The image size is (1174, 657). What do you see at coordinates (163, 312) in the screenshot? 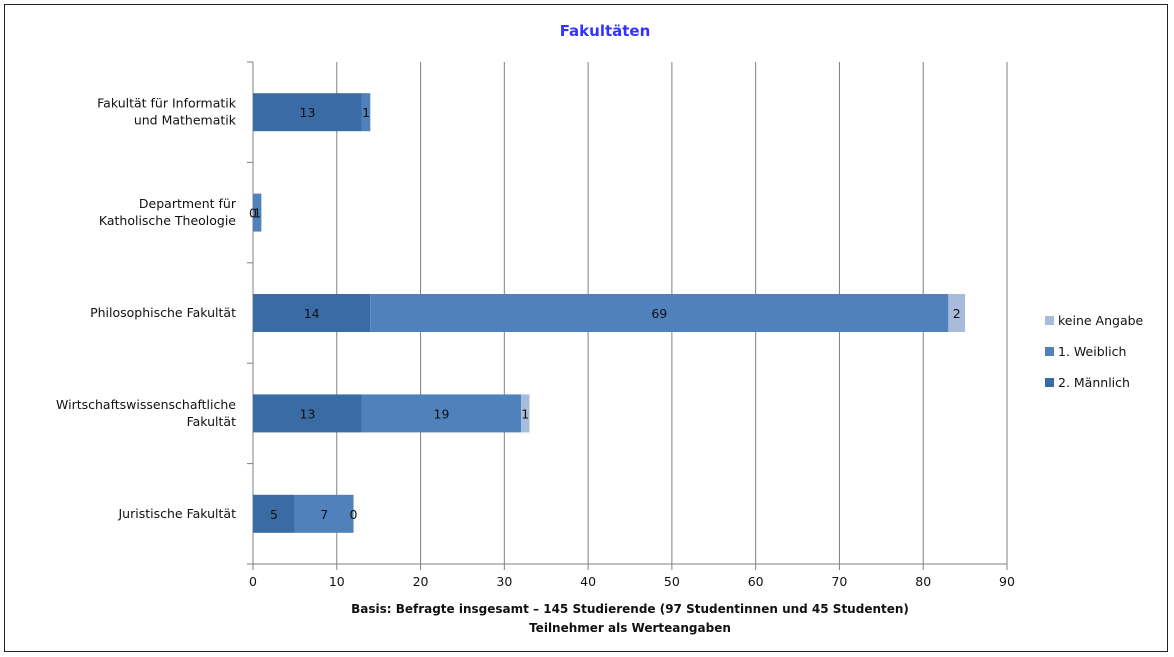
I see `category-label: Philosophische Fakultät` at bounding box center [163, 312].